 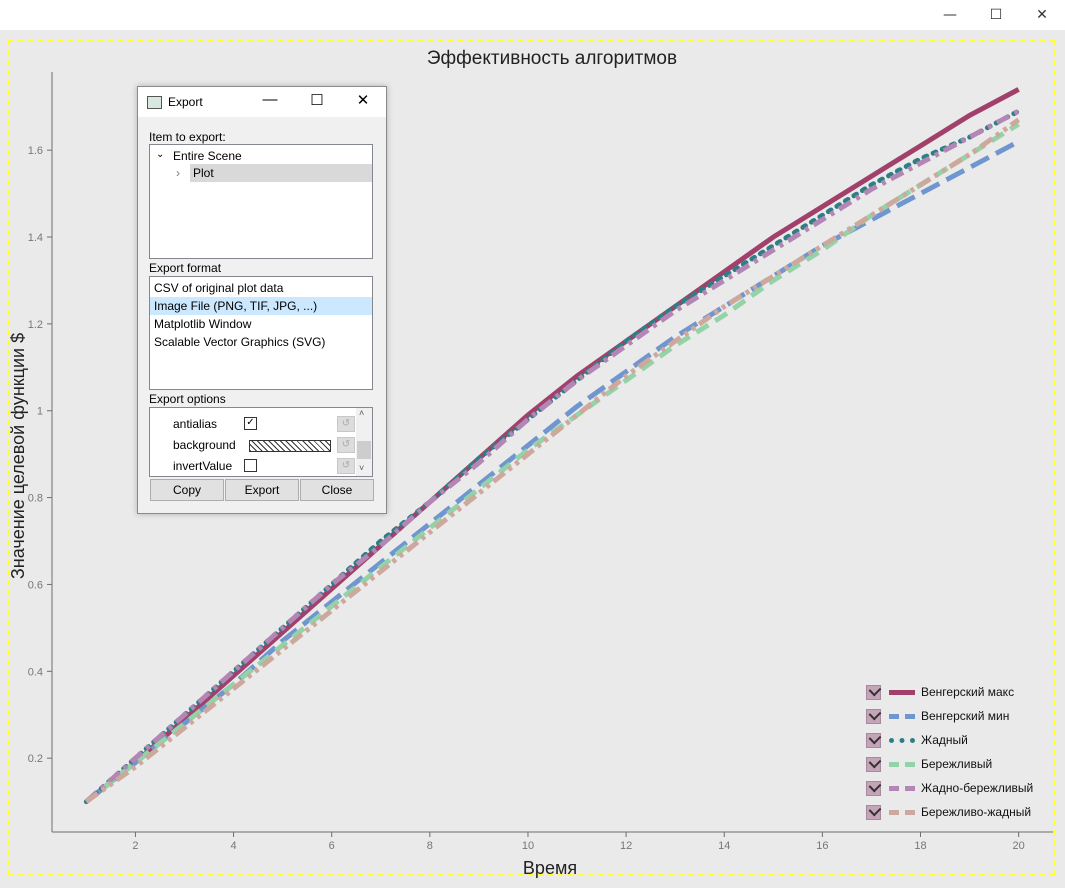 What do you see at coordinates (976, 812) in the screenshot?
I see `legend-label: Бережливо-жадный` at bounding box center [976, 812].